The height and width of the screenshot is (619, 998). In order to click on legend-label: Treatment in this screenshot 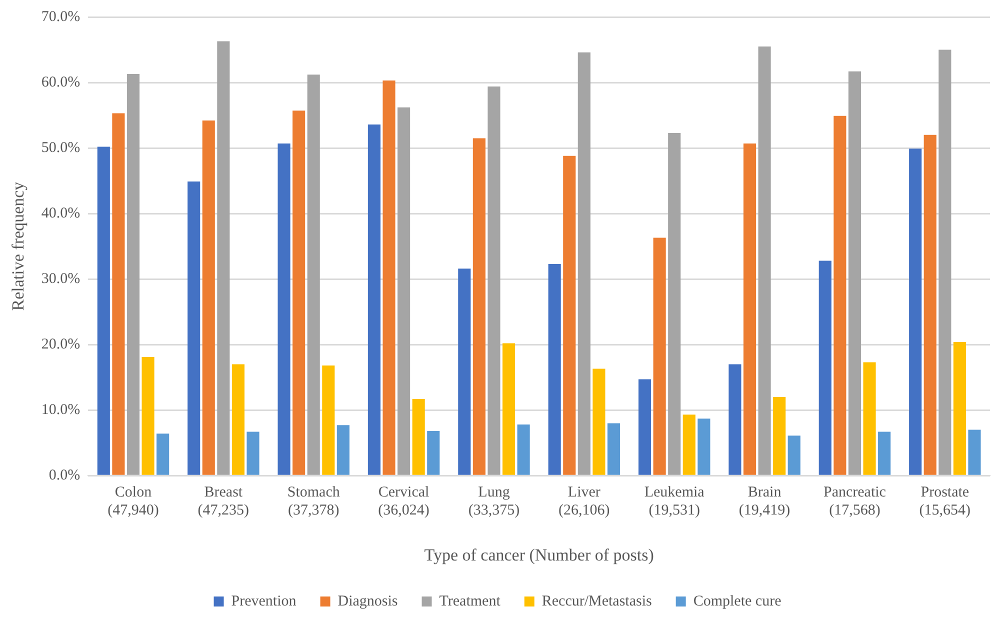, I will do `click(470, 601)`.